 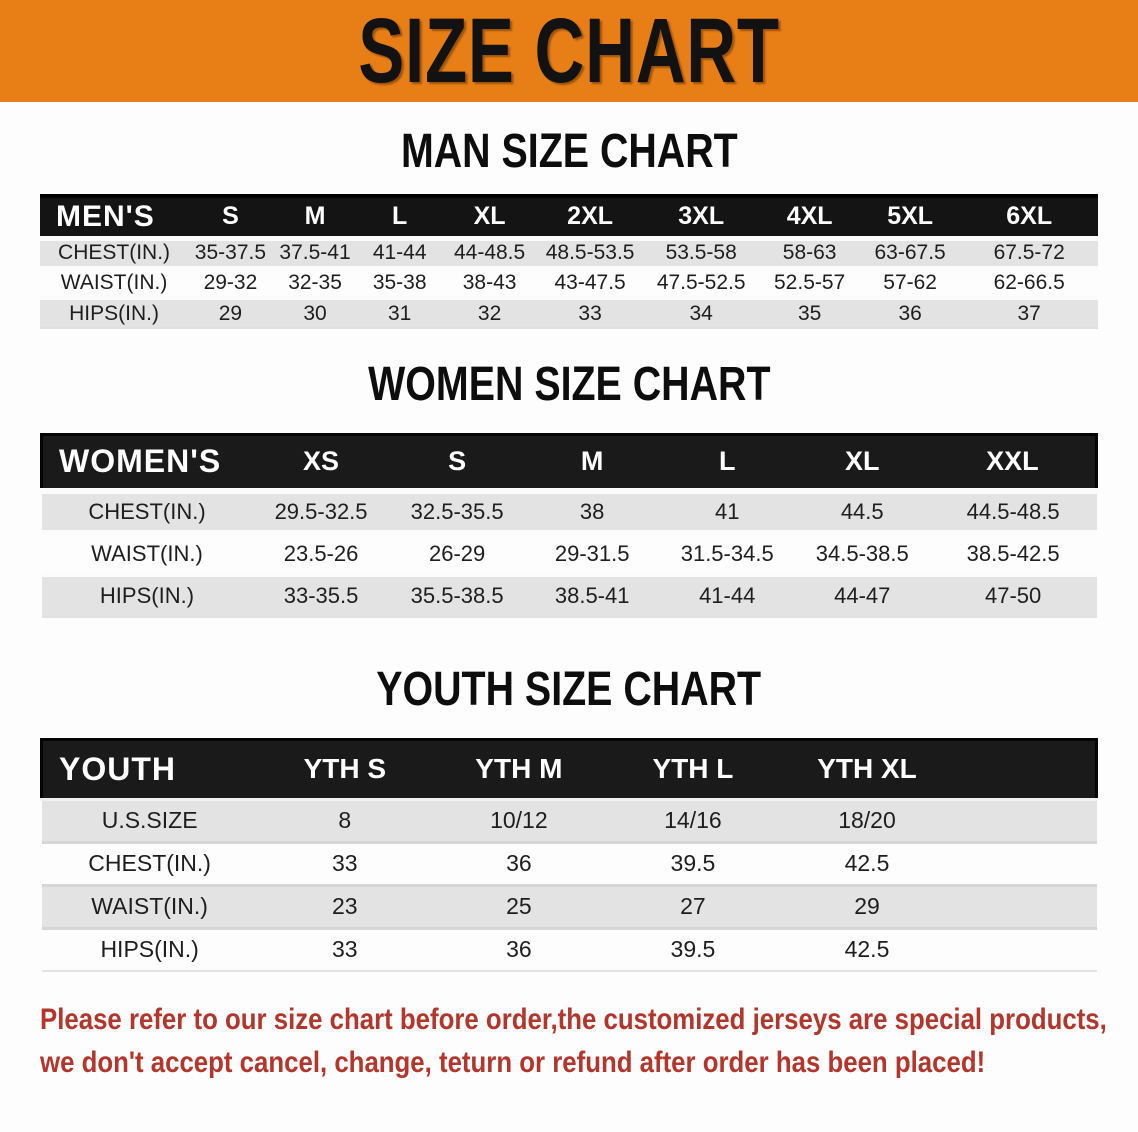 I want to click on men-chart-title: MAN SIZE CHART, so click(x=569, y=152).